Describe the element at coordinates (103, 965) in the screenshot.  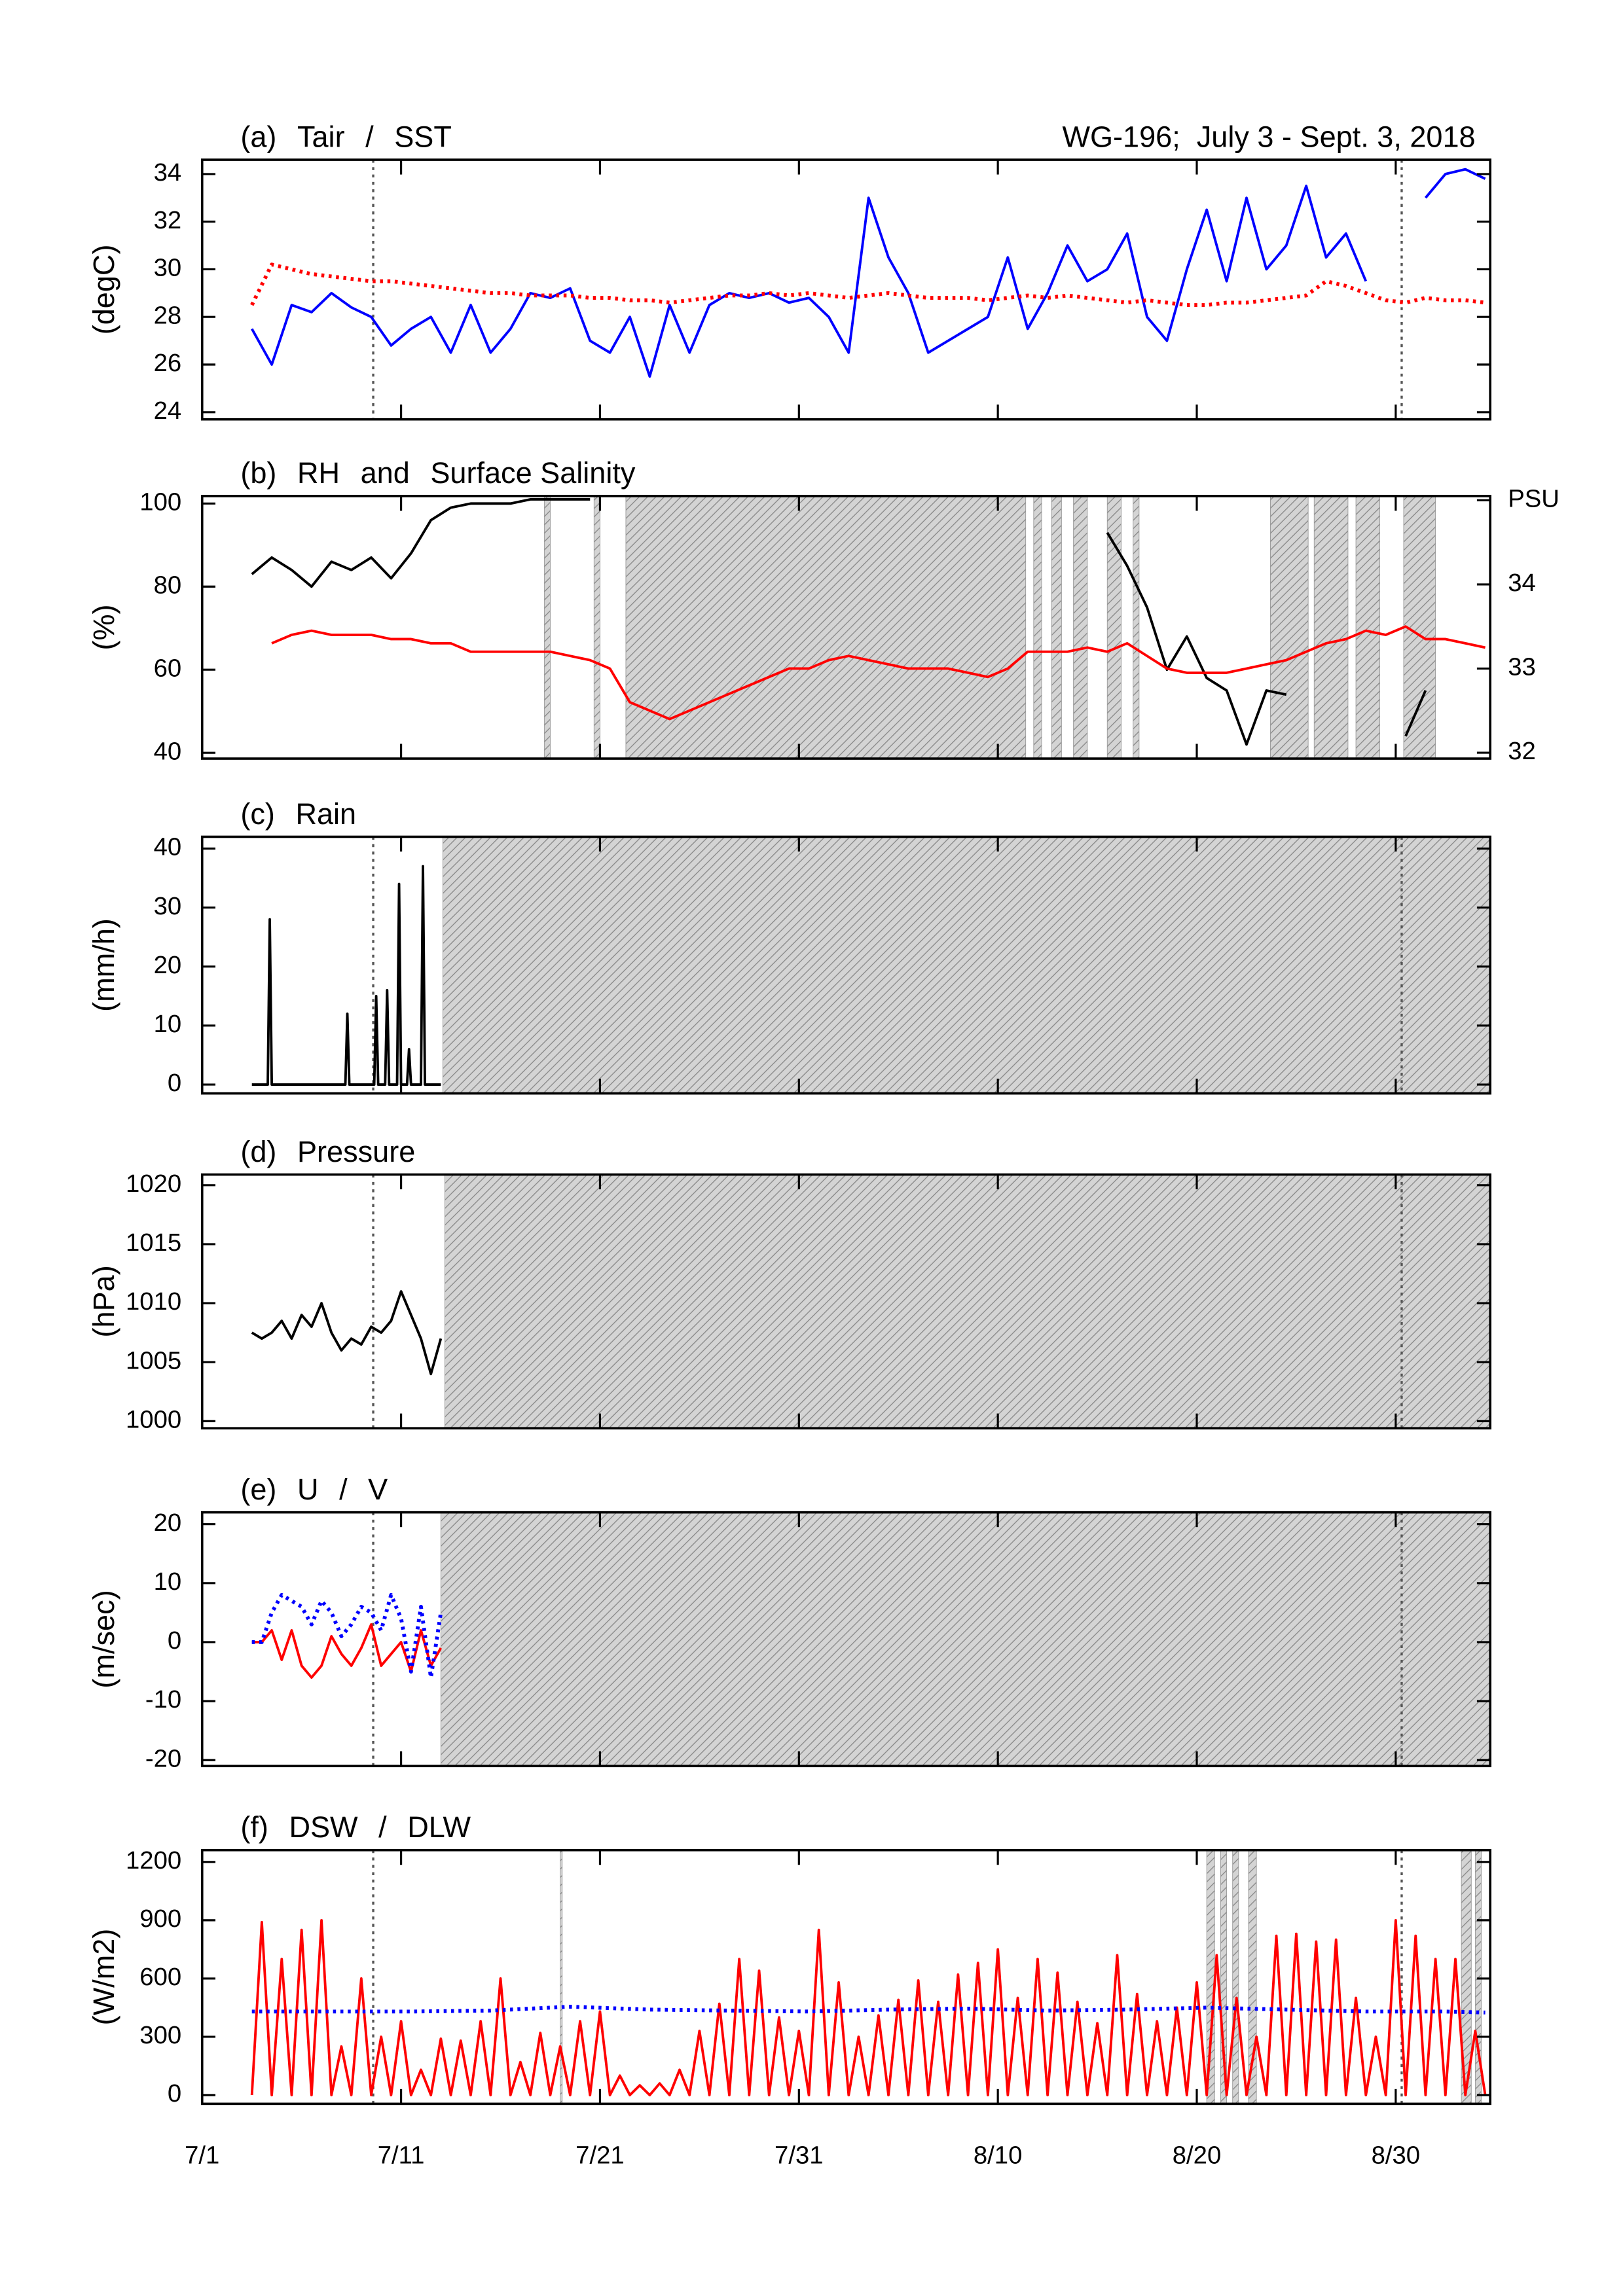
I see `y-axis-label: (mm/h)` at that location.